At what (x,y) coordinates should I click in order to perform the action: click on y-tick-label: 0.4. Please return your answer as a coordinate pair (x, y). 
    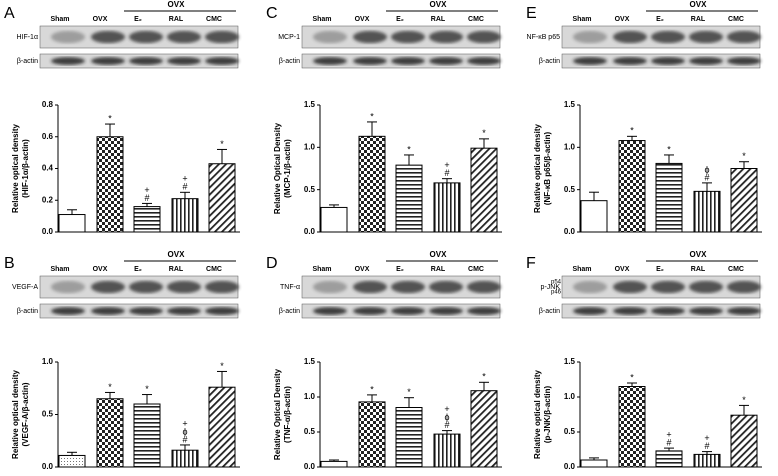
    Looking at the image, I should click on (48, 168).